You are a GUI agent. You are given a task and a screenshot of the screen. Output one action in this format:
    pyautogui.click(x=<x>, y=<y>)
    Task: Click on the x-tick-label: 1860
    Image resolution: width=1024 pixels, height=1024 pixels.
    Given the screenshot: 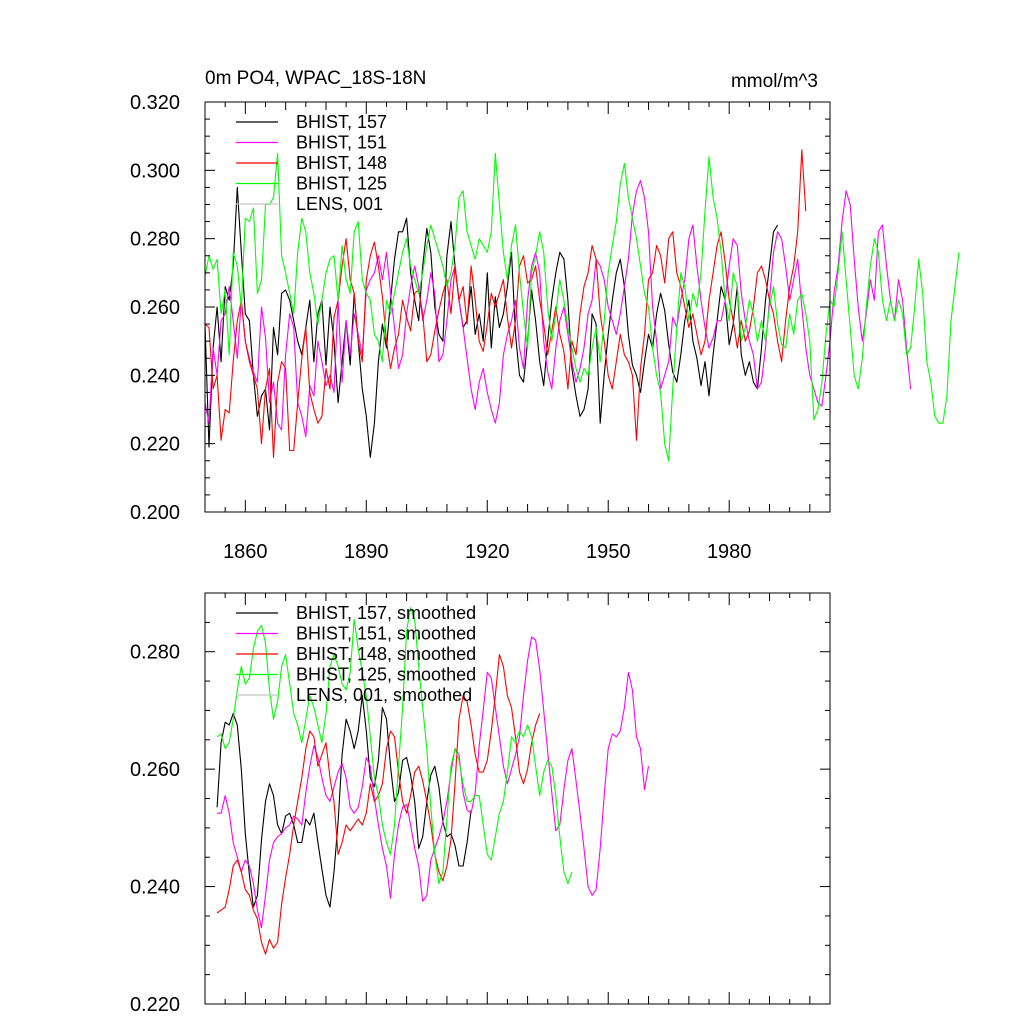 What is the action you would take?
    pyautogui.click(x=245, y=552)
    